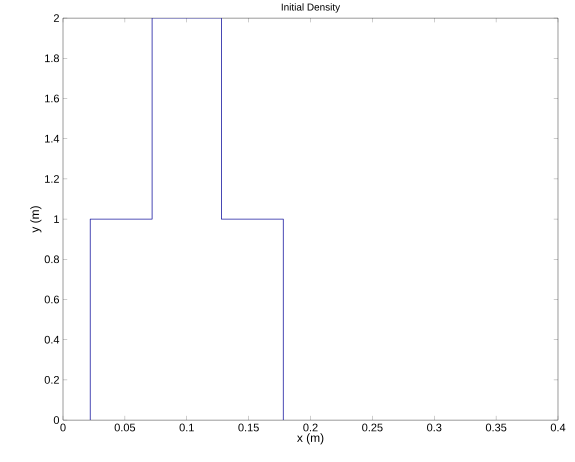 The image size is (575, 462). Describe the element at coordinates (310, 438) in the screenshot. I see `x-axis-title: x (m)` at that location.